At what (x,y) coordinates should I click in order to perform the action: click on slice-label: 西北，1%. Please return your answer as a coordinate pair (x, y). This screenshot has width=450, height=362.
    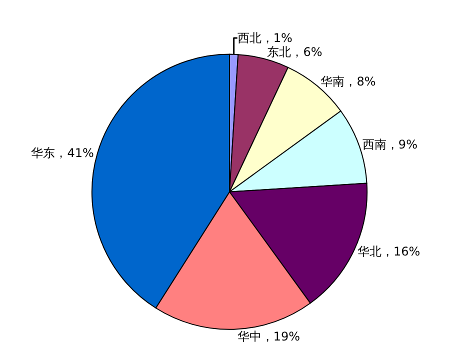
    Looking at the image, I should click on (264, 38).